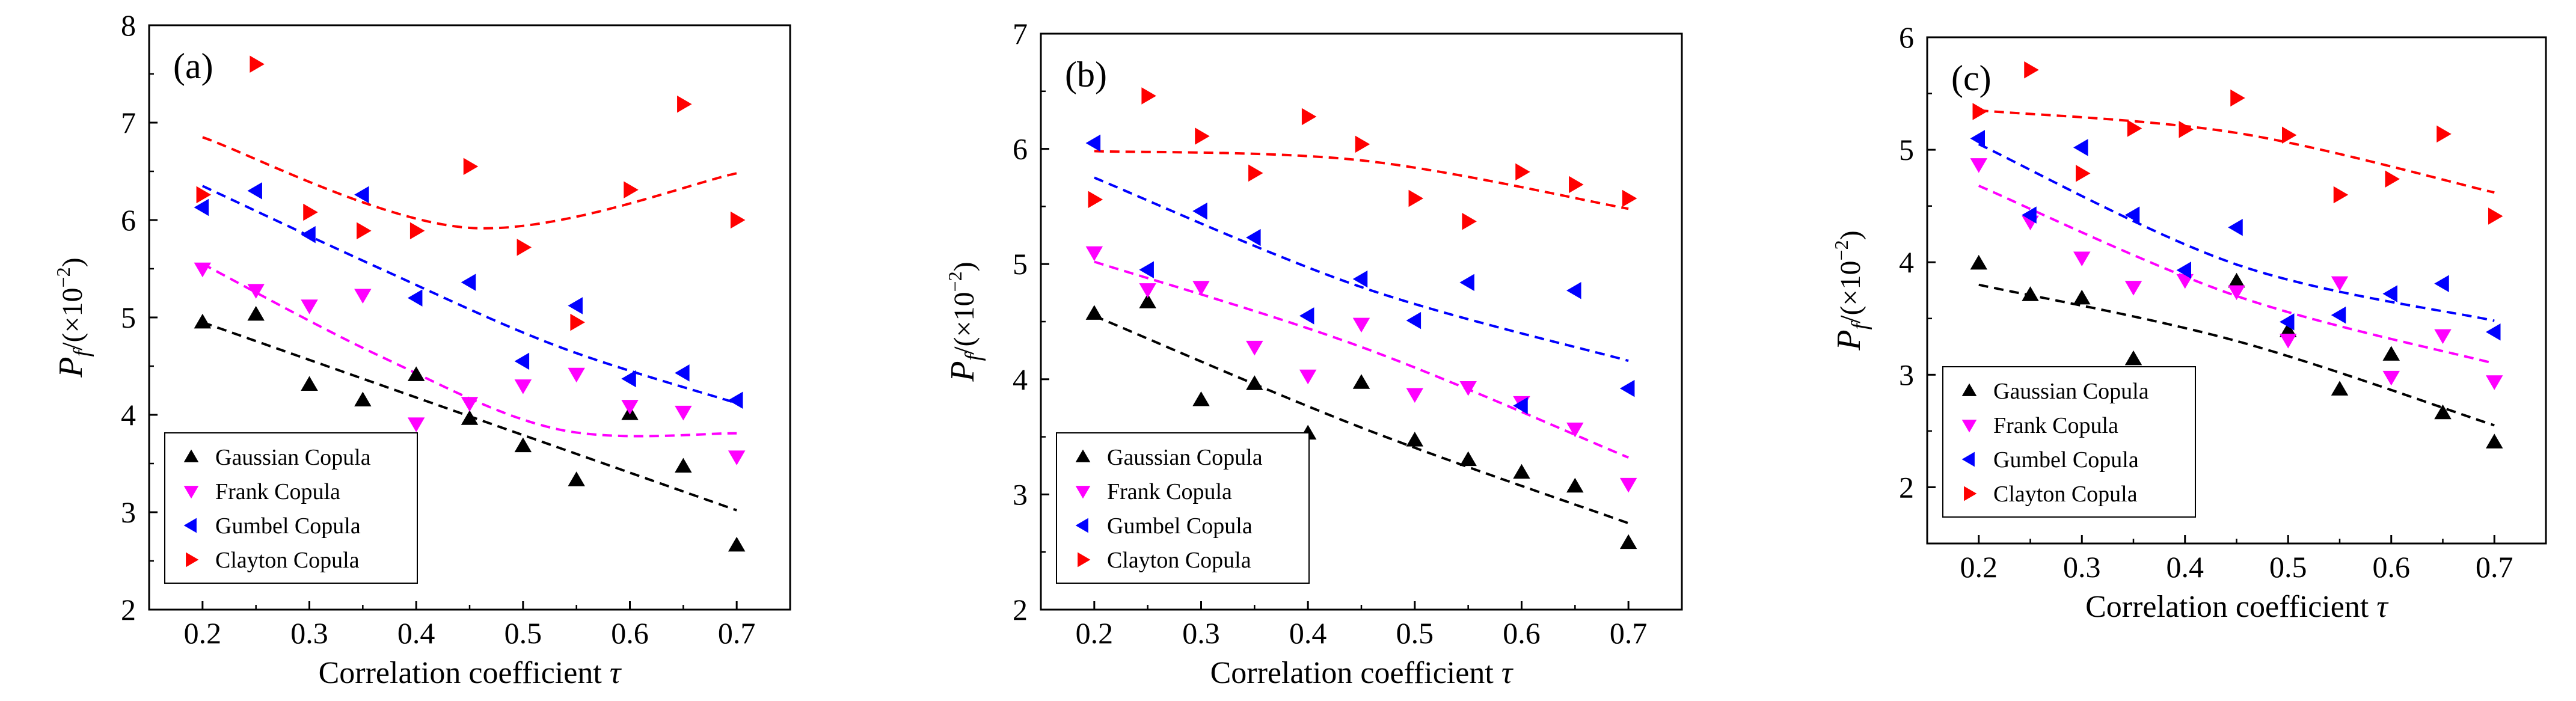 This screenshot has height=701, width=2576. I want to click on x-axis-title-text: Correlation coefficient, so click(464, 673).